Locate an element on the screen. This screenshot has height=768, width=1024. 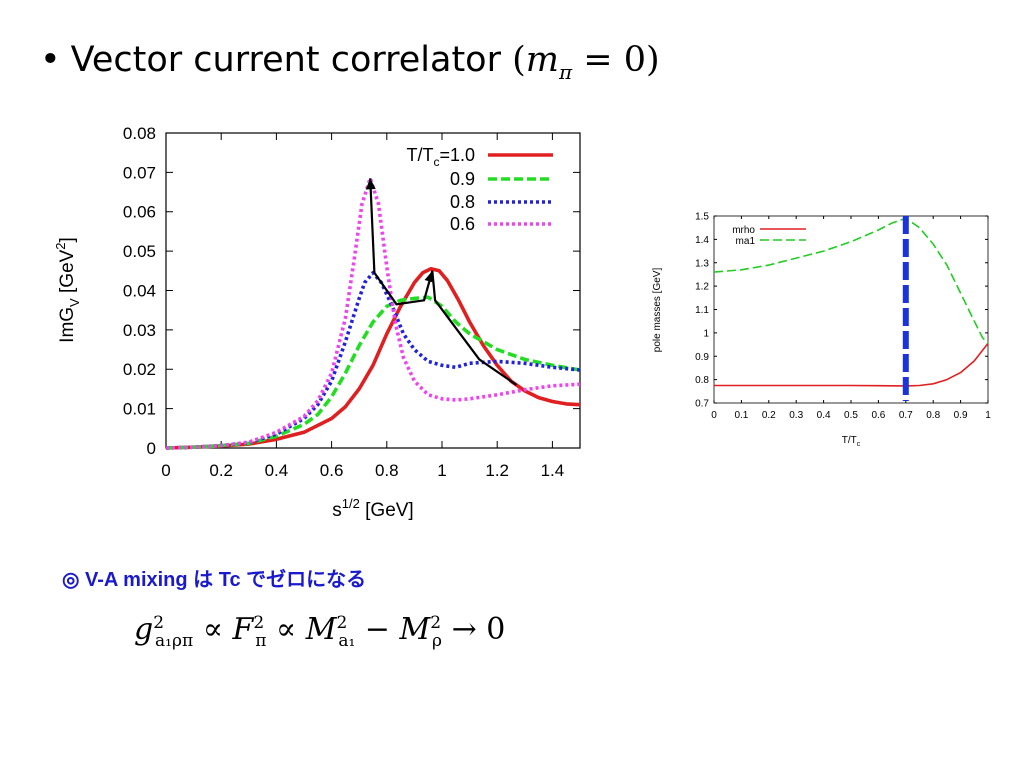
formula-f: F is located at coordinates (243, 629).